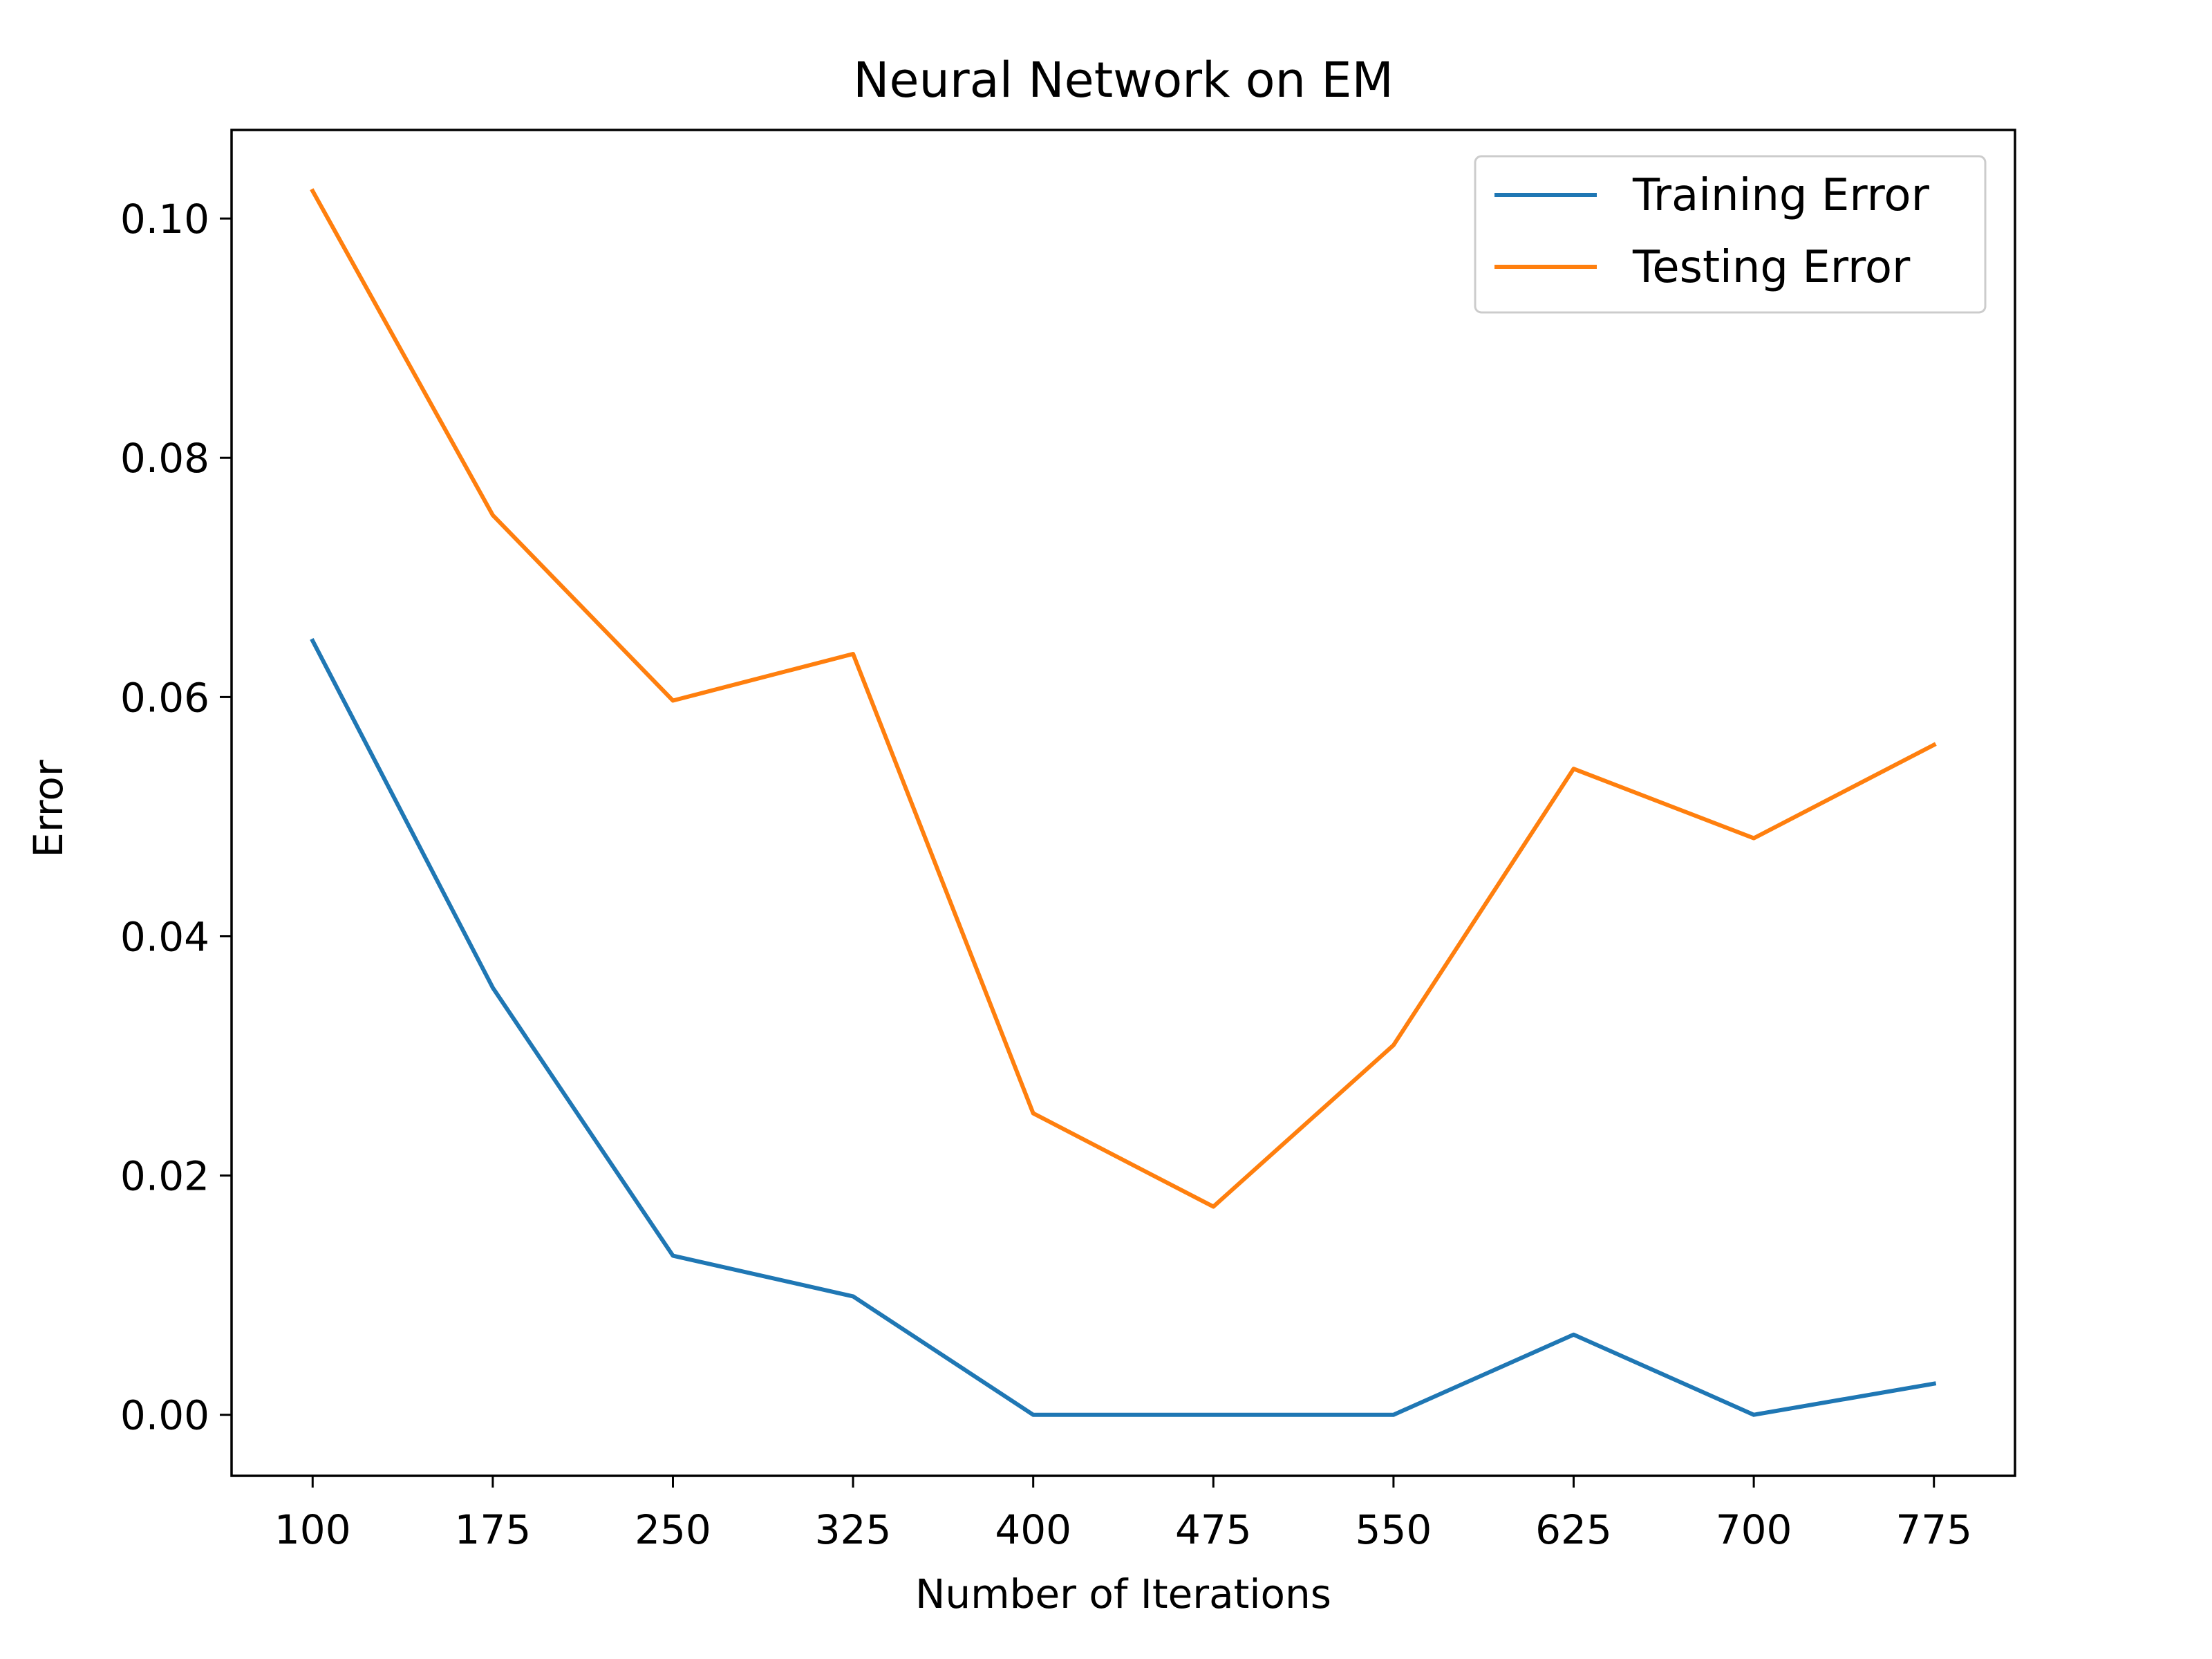 The image size is (2212, 1659). What do you see at coordinates (673, 1530) in the screenshot?
I see `x-tick-label: 250` at bounding box center [673, 1530].